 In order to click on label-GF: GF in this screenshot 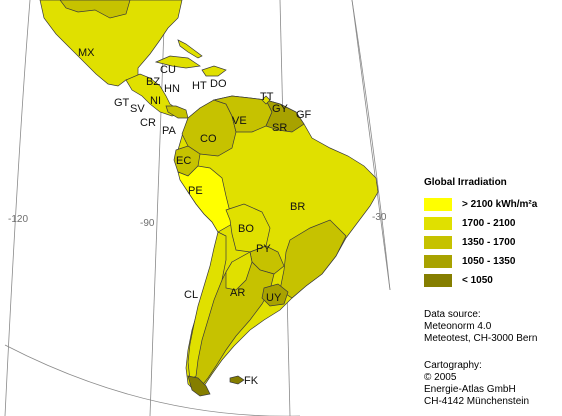, I will do `click(304, 115)`.